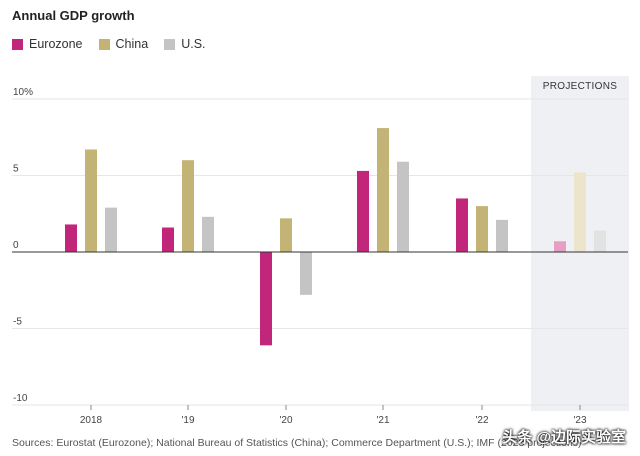 This screenshot has width=640, height=456. What do you see at coordinates (170, 44) in the screenshot?
I see `legend-swatch-us` at bounding box center [170, 44].